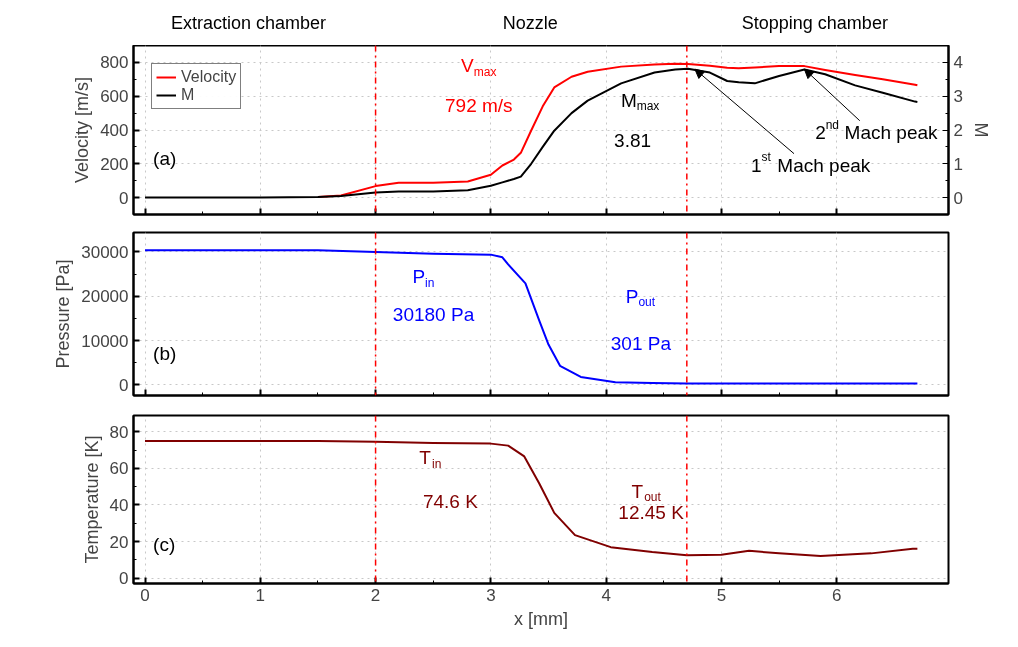  I want to click on y-axis-title: Pressure [Pa], so click(63, 314).